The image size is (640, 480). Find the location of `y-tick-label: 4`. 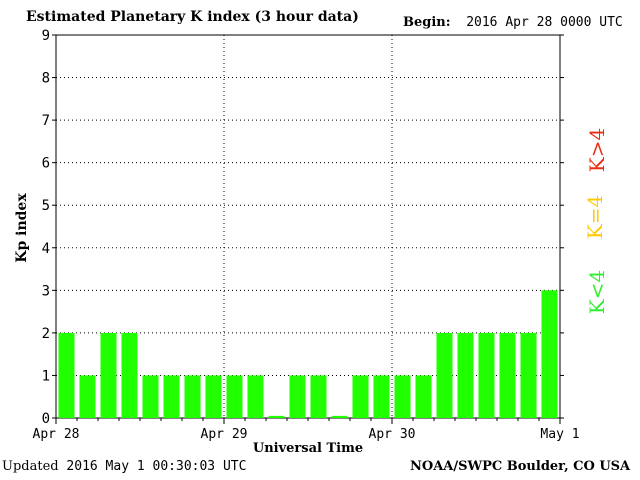

y-tick-label: 4 is located at coordinates (46, 249).